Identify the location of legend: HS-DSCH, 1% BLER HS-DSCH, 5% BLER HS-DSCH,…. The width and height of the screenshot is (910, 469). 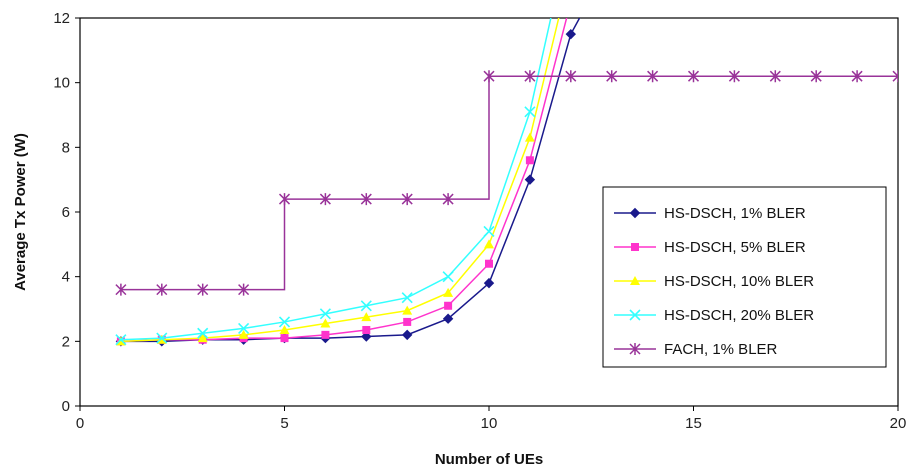
(744, 277).